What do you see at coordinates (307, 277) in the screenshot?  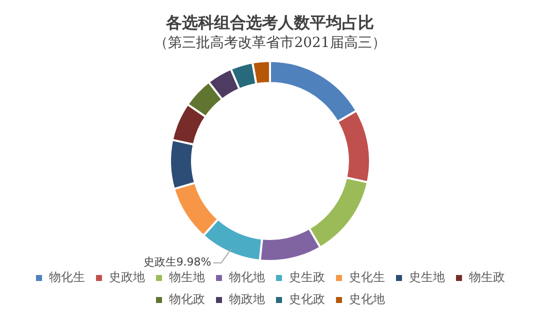 I see `legend-label: 史生政` at bounding box center [307, 277].